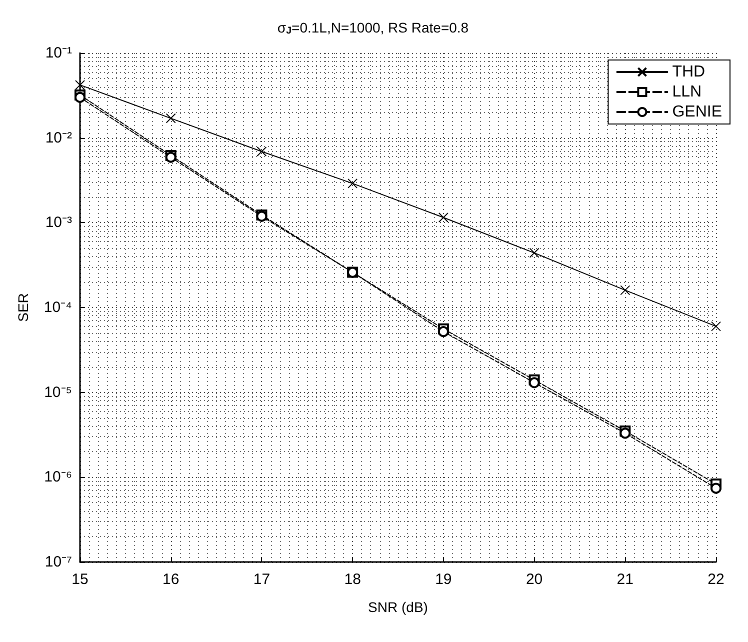  I want to click on x-tick-label: 19, so click(443, 579).